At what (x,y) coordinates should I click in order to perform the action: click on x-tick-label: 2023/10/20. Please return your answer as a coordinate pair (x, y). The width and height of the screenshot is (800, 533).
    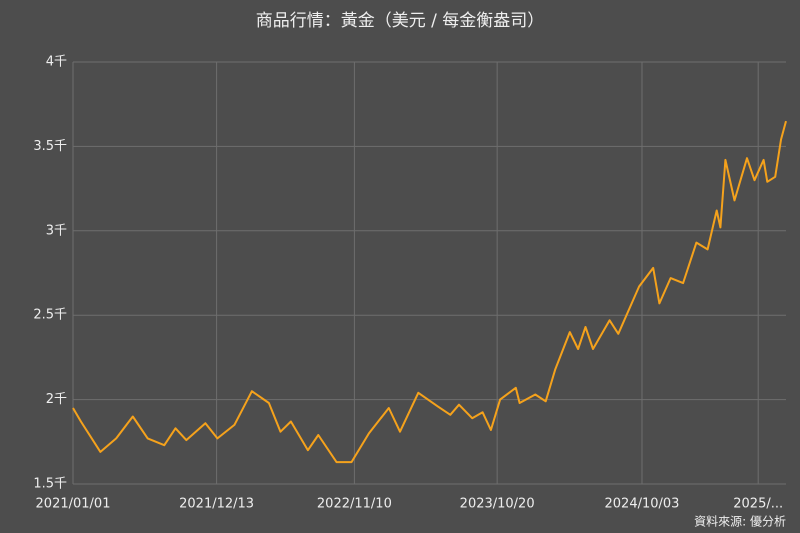
    Looking at the image, I should click on (497, 504).